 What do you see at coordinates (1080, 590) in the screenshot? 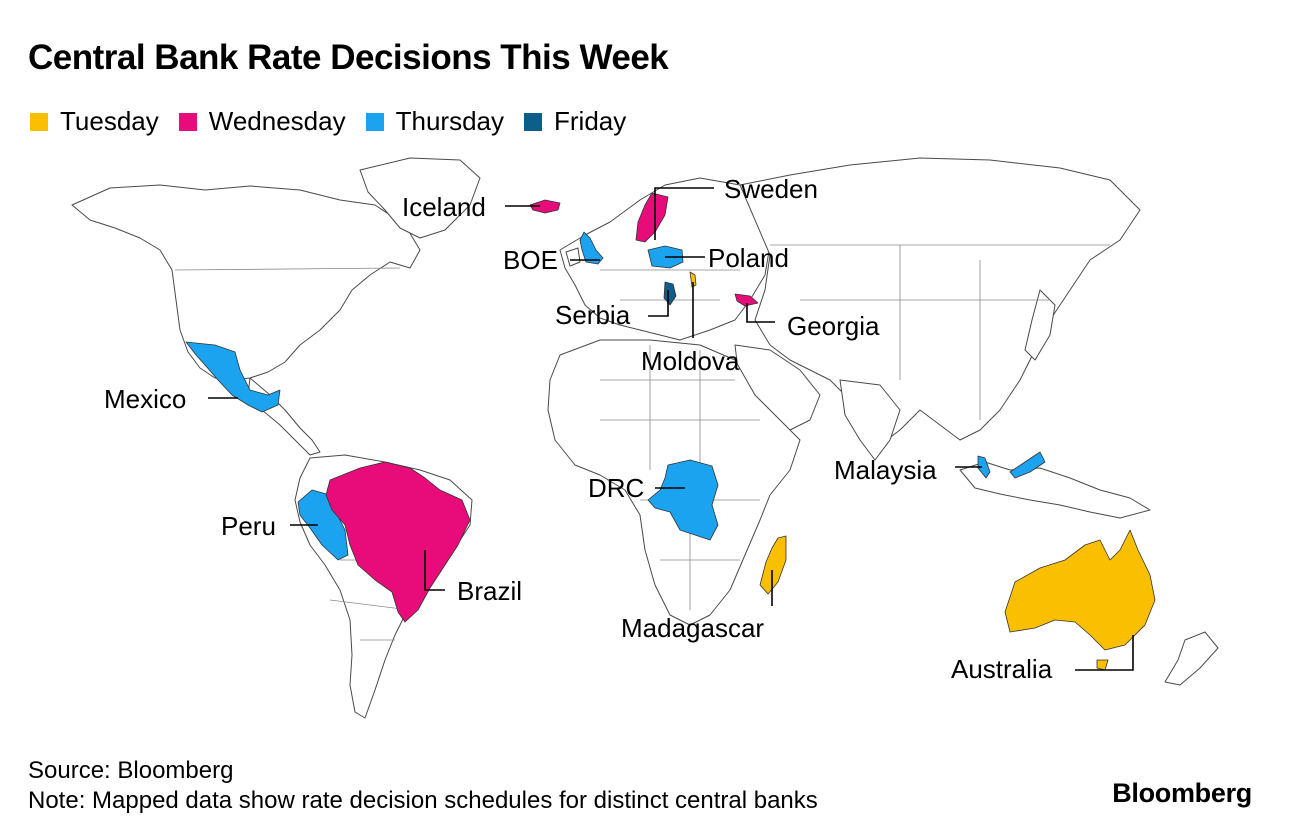
I see `australia-shape` at bounding box center [1080, 590].